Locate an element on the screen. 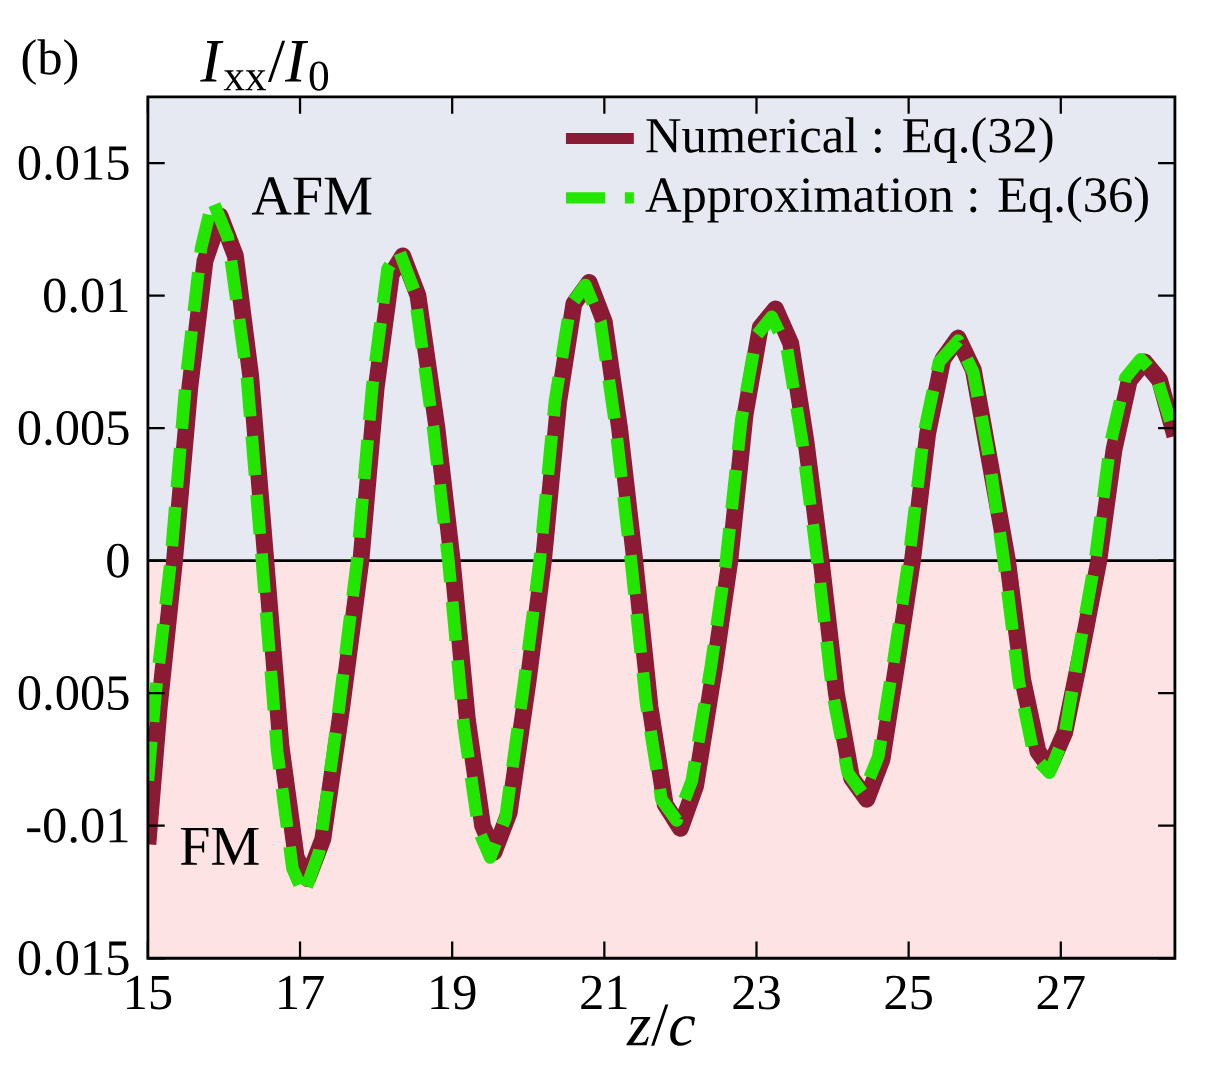 The width and height of the screenshot is (1217, 1087). legend-label: Approximation : Eq.(36) is located at coordinates (896, 199).